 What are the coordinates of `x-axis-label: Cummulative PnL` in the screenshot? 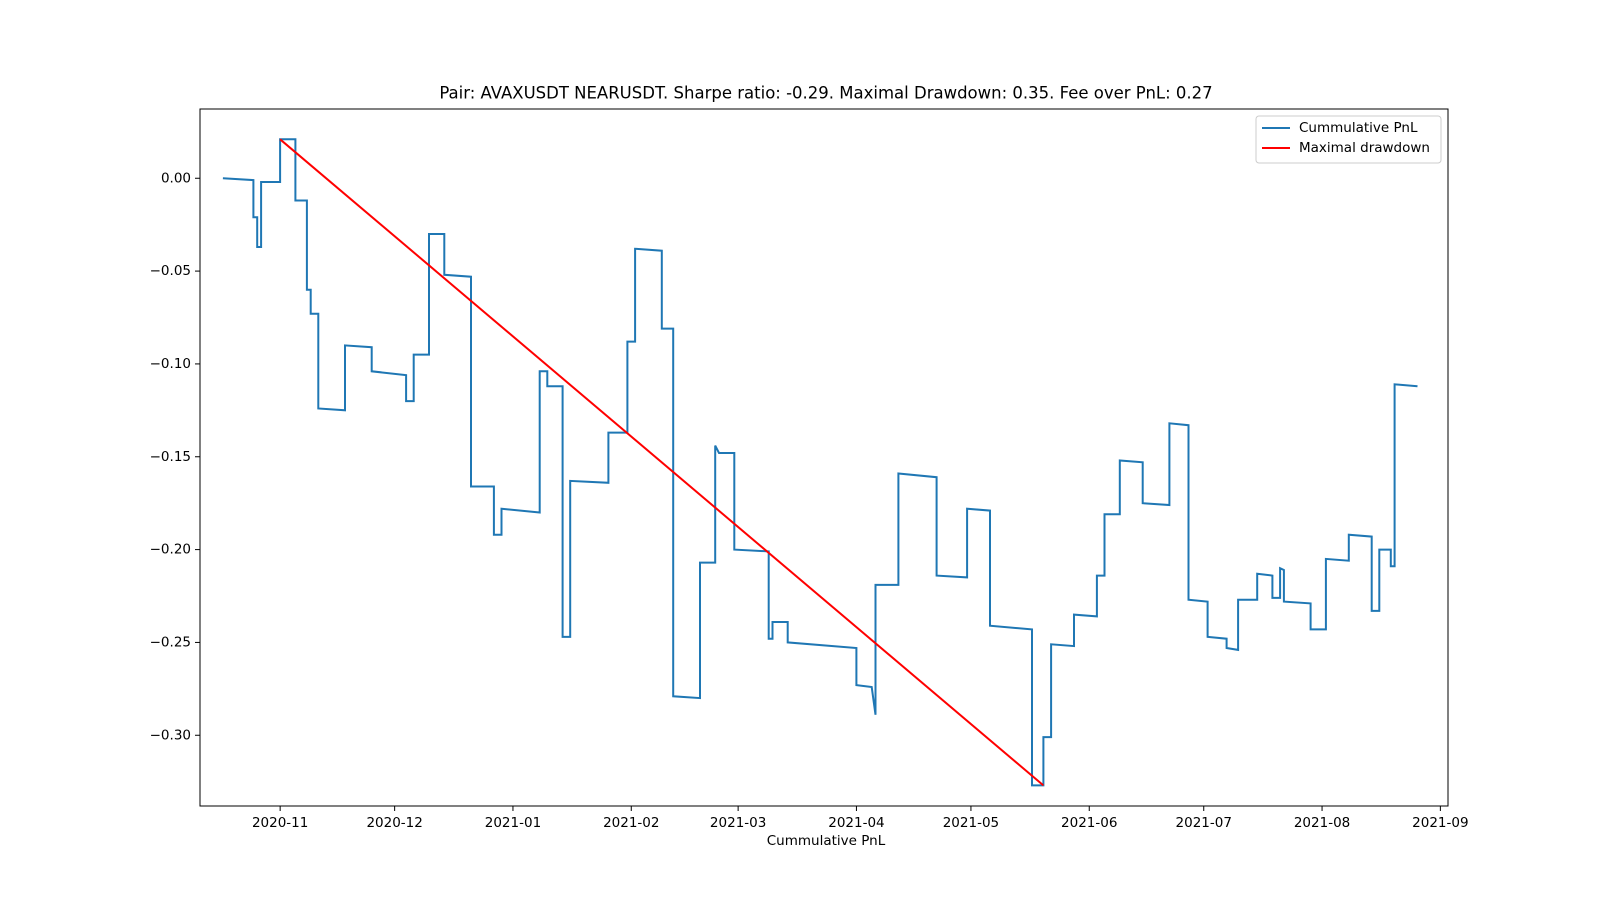 It's located at (826, 841).